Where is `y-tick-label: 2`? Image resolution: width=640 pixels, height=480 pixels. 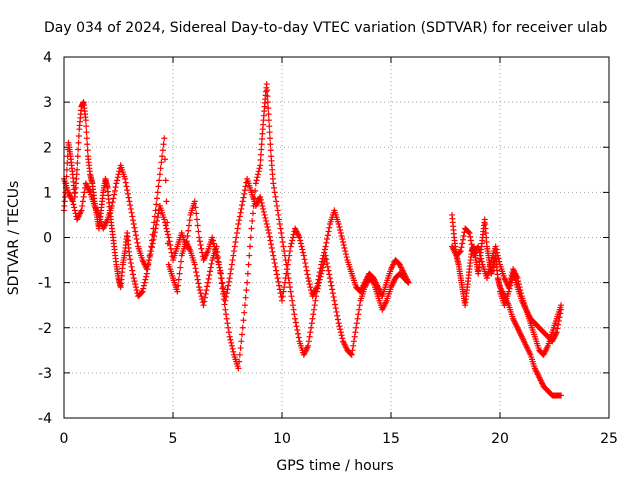 y-tick-label: 2 is located at coordinates (47, 148).